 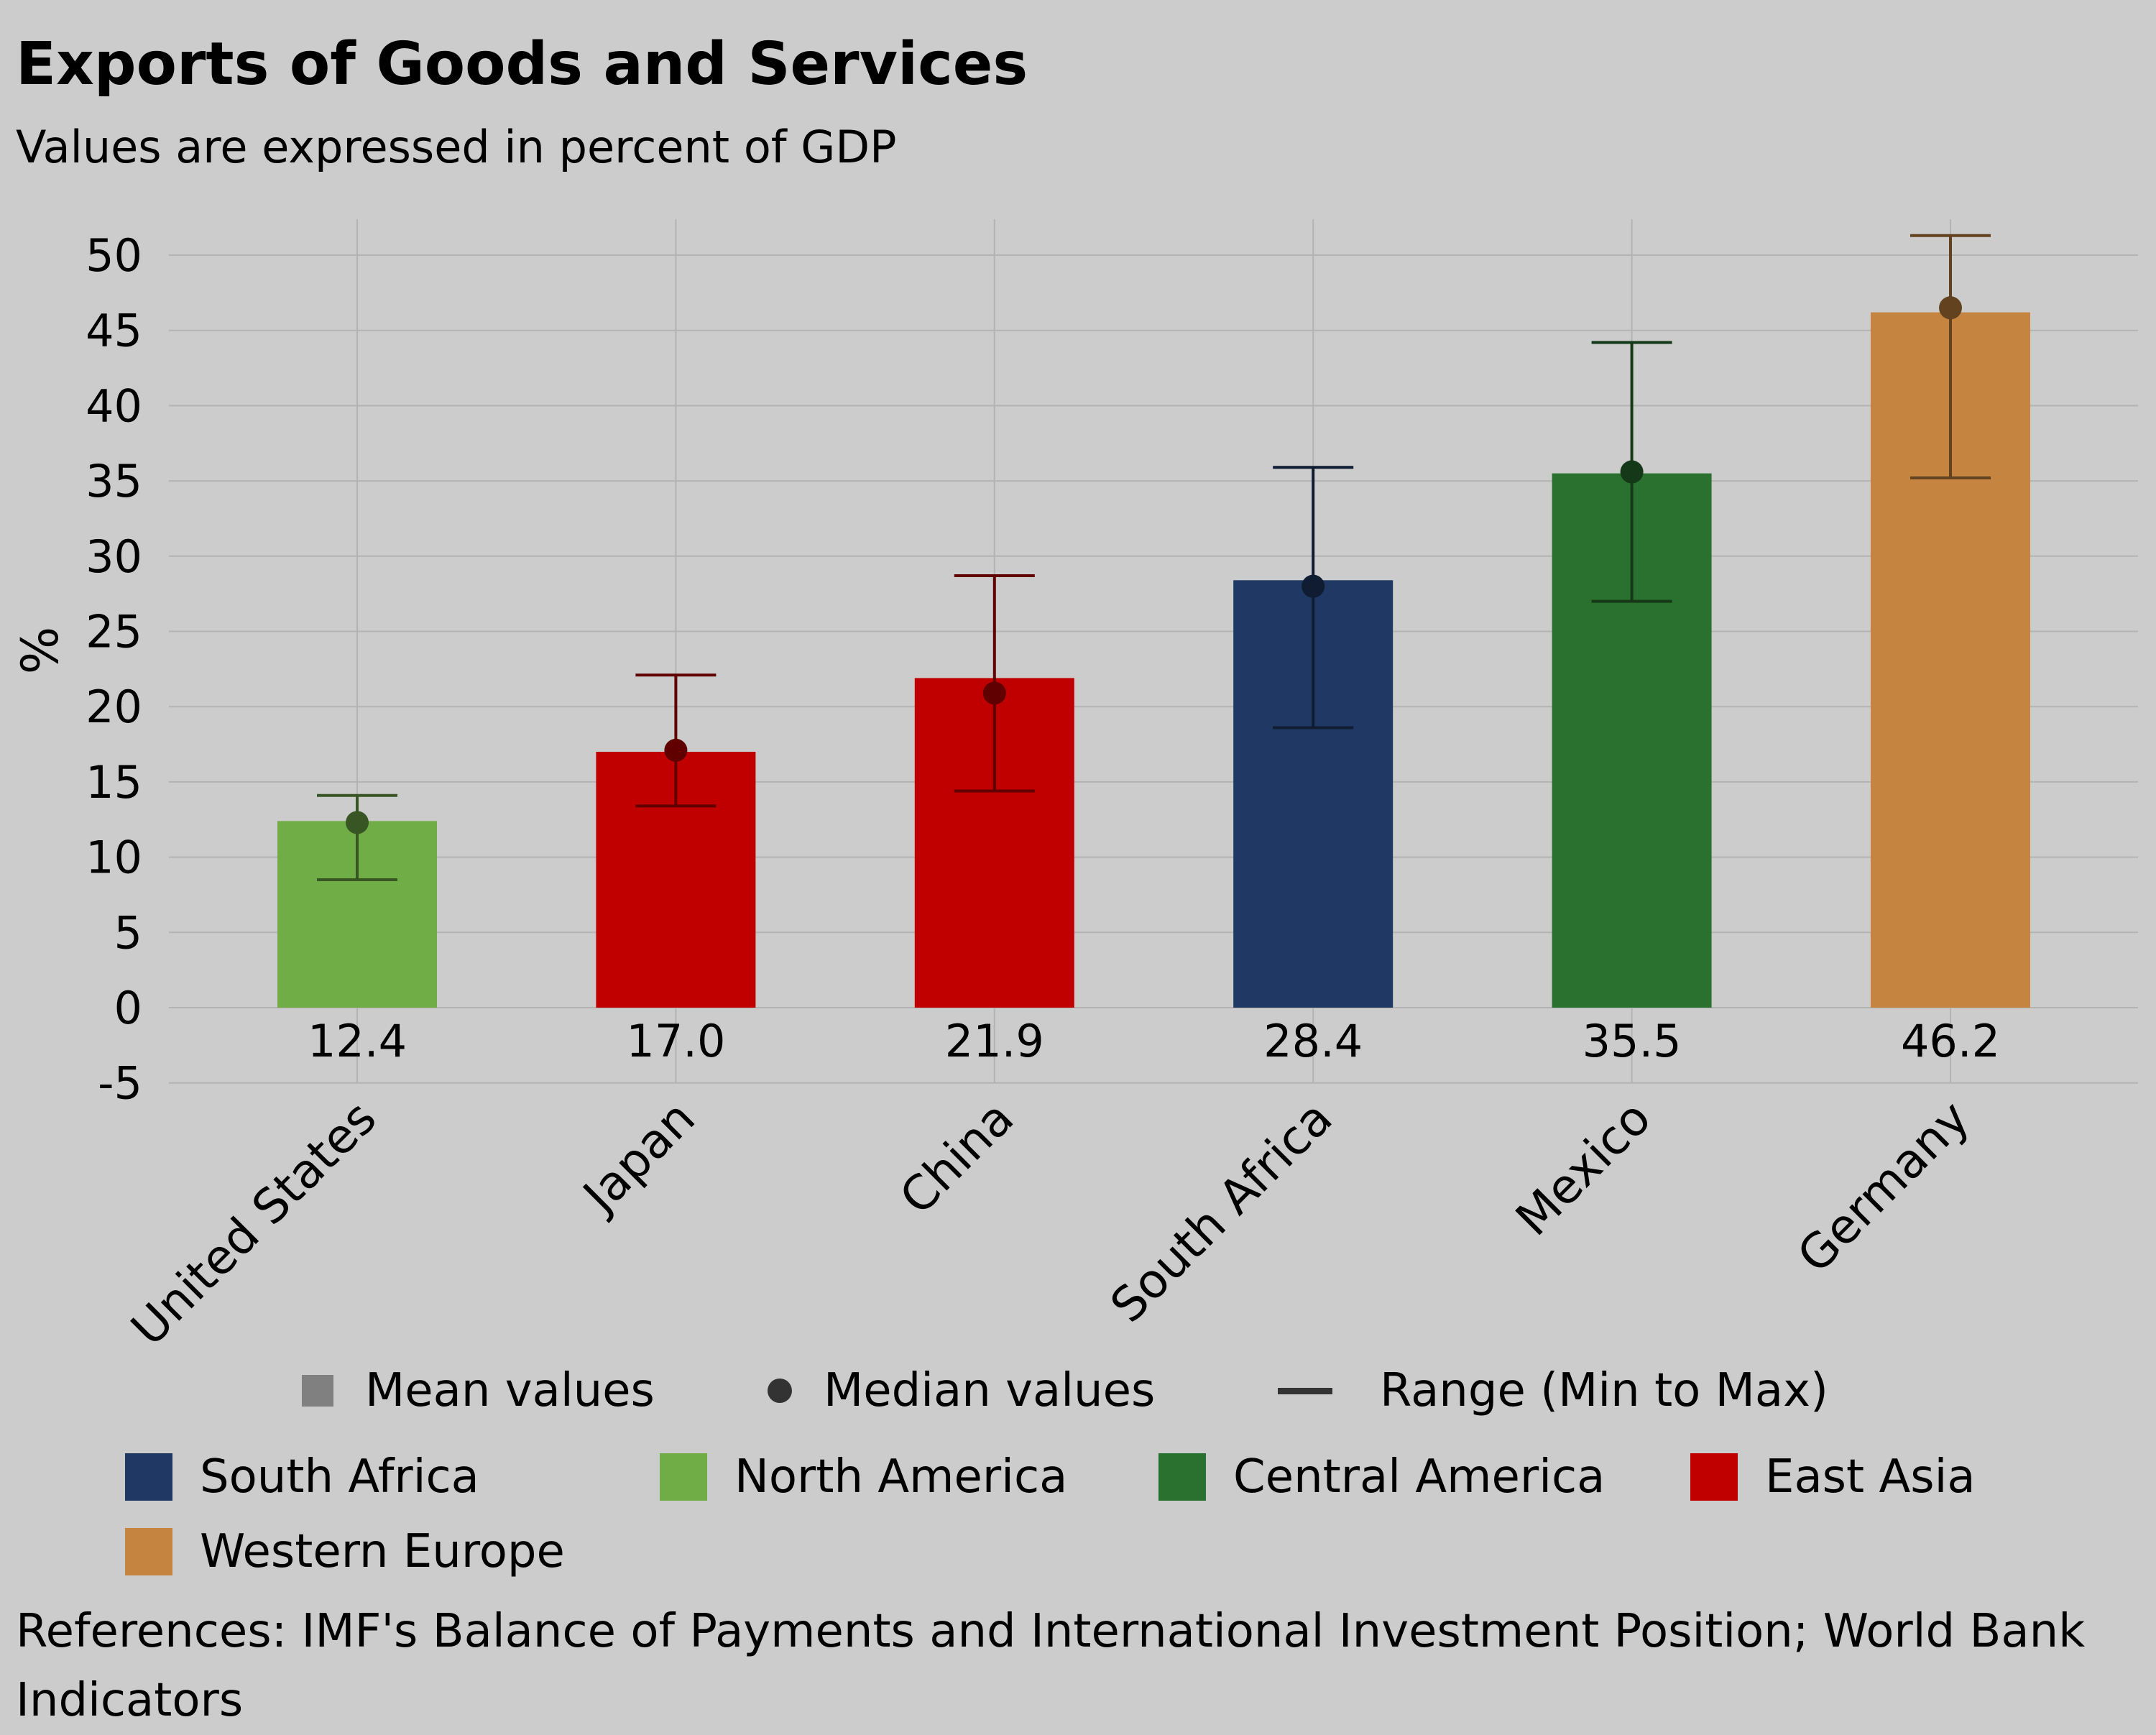 I want to click on legend-marker-label: Range (Min to Max), so click(x=1604, y=1390).